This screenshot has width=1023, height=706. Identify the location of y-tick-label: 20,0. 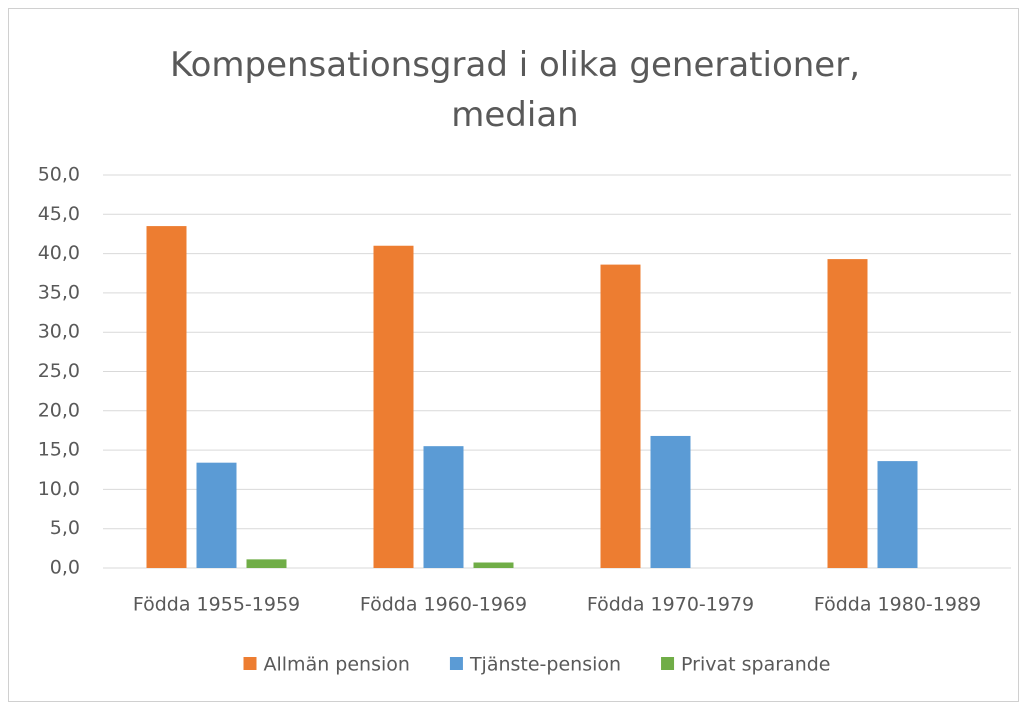
(59, 410).